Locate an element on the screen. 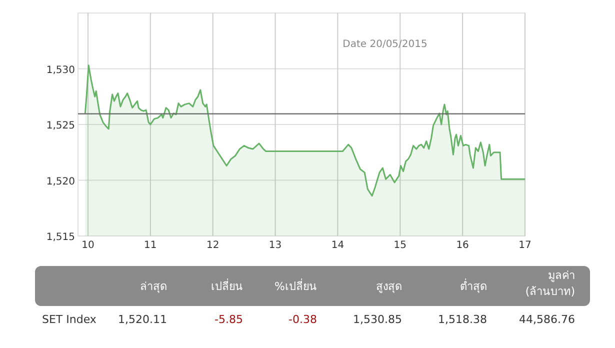  x-tick-label: 14 is located at coordinates (337, 245).